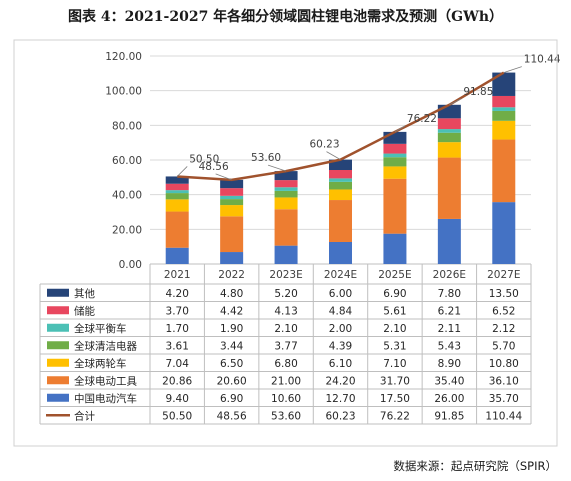 This screenshot has height=481, width=571. I want to click on total-data-label: 91.85, so click(478, 92).